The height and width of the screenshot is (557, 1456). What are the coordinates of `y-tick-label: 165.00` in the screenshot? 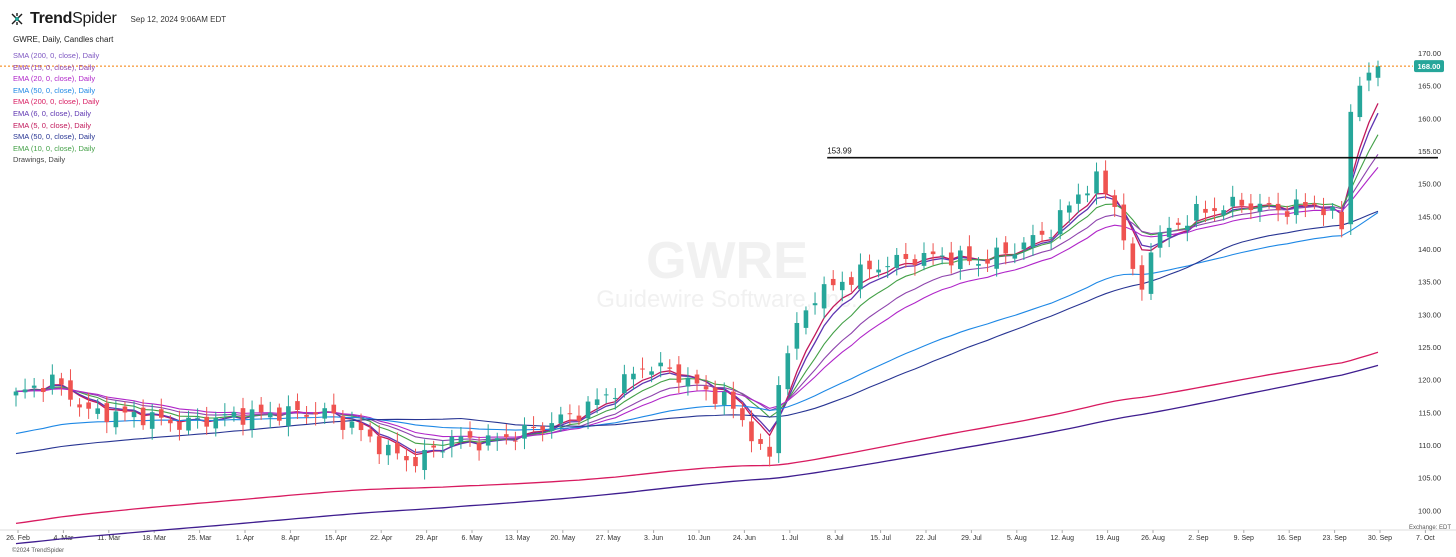 It's located at (1429, 86).